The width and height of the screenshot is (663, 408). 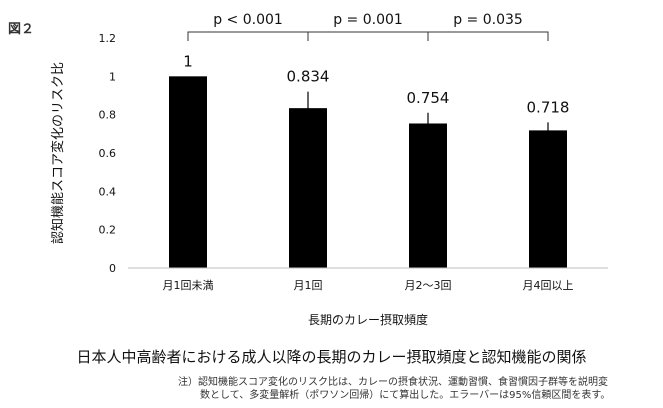 I want to click on y-tick-label: 0.2, so click(x=108, y=230).